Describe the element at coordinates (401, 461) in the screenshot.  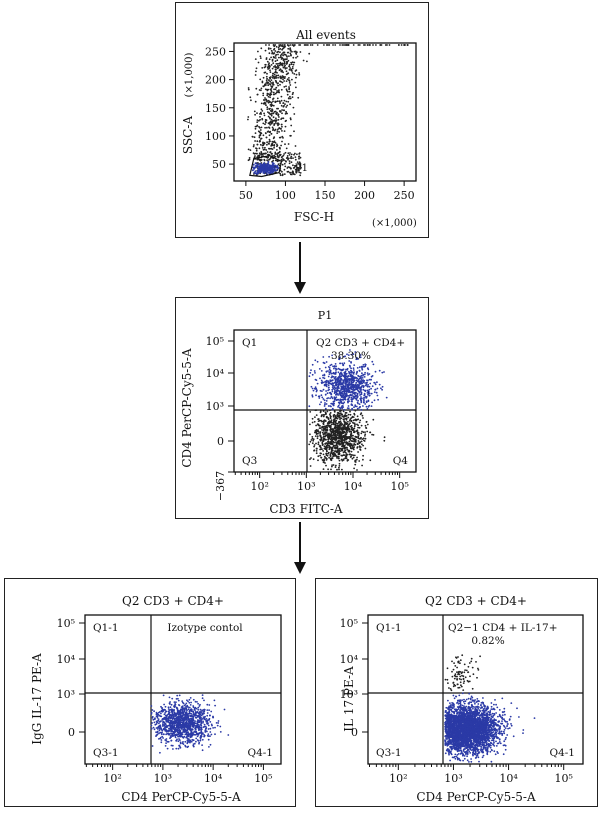
I see `quadrant-label-bottom-right: Q4` at that location.